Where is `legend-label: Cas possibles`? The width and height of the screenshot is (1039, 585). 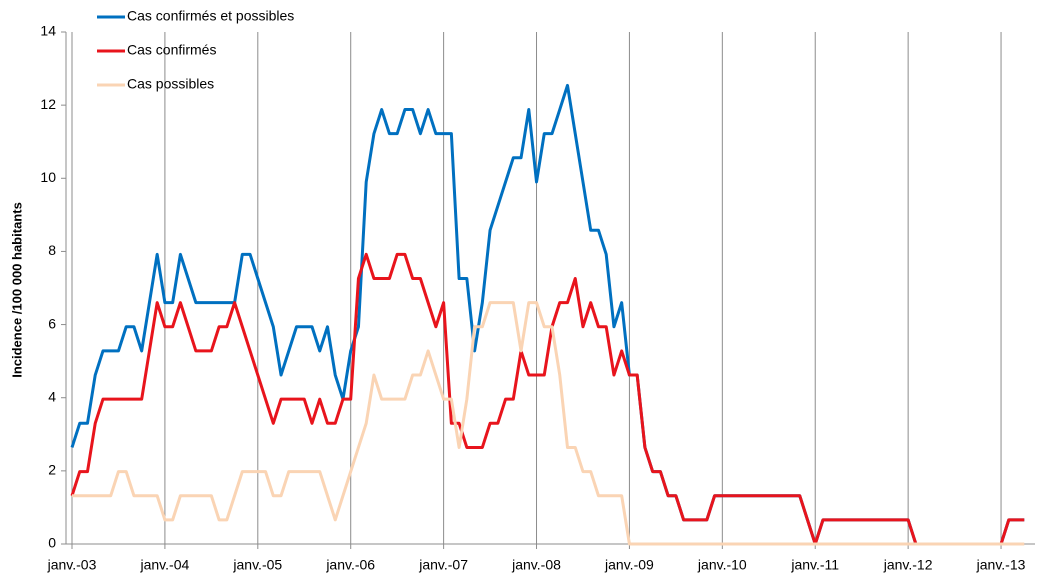
legend-label: Cas possibles is located at coordinates (170, 84).